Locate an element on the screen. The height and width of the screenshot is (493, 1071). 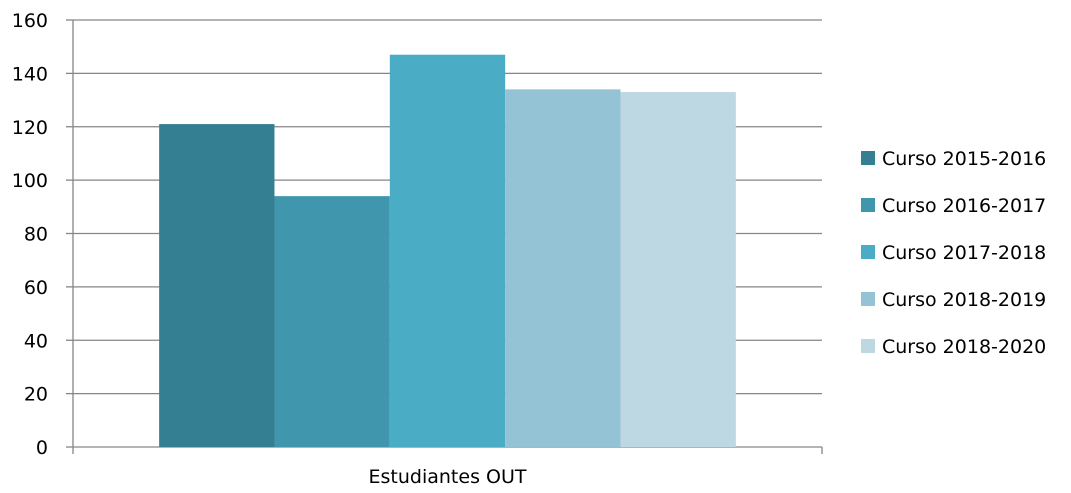
legend-label-5: Curso 2018-2020 is located at coordinates (964, 347).